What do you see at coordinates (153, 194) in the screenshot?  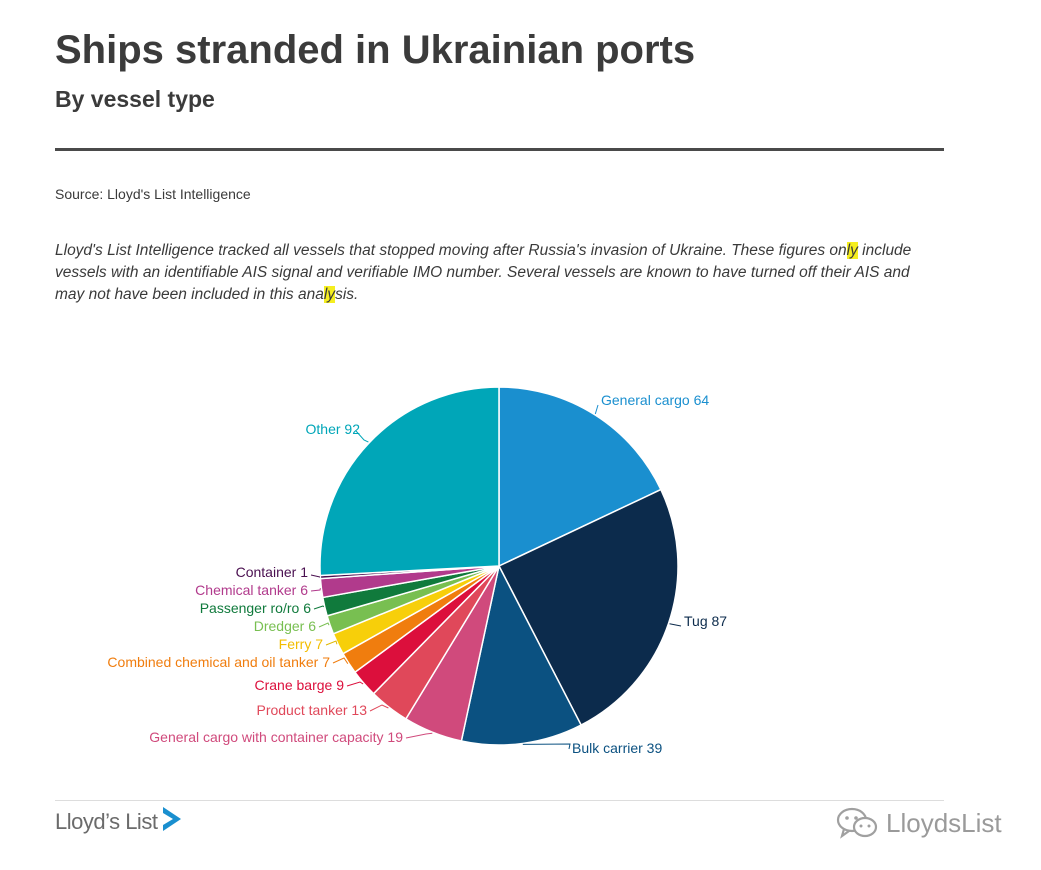 I see `source-note: Source: Lloyd's List Intelligence` at bounding box center [153, 194].